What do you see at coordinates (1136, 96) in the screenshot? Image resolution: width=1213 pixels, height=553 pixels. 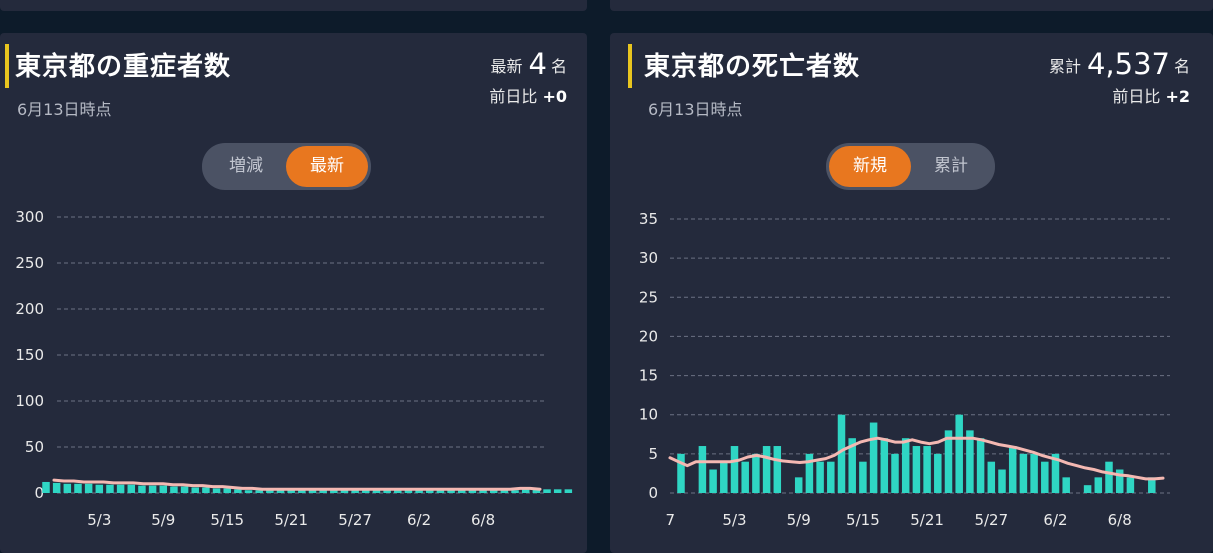 I see `diff-label: 前日比` at bounding box center [1136, 96].